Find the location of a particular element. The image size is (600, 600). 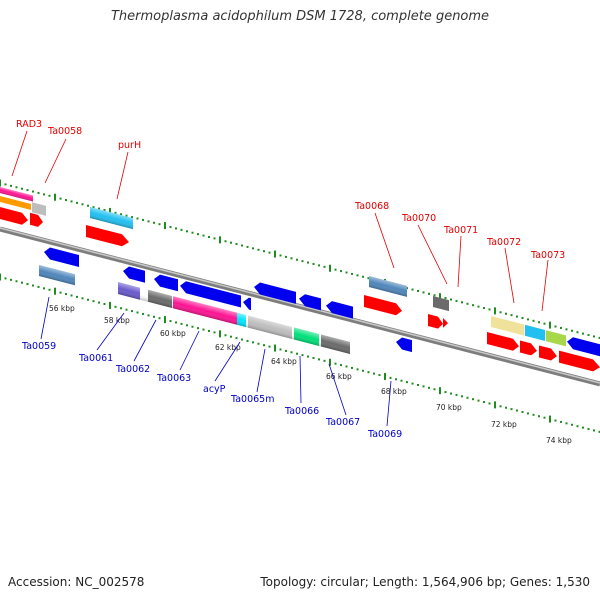

kbp-label: 56 kbp is located at coordinates (62, 308).